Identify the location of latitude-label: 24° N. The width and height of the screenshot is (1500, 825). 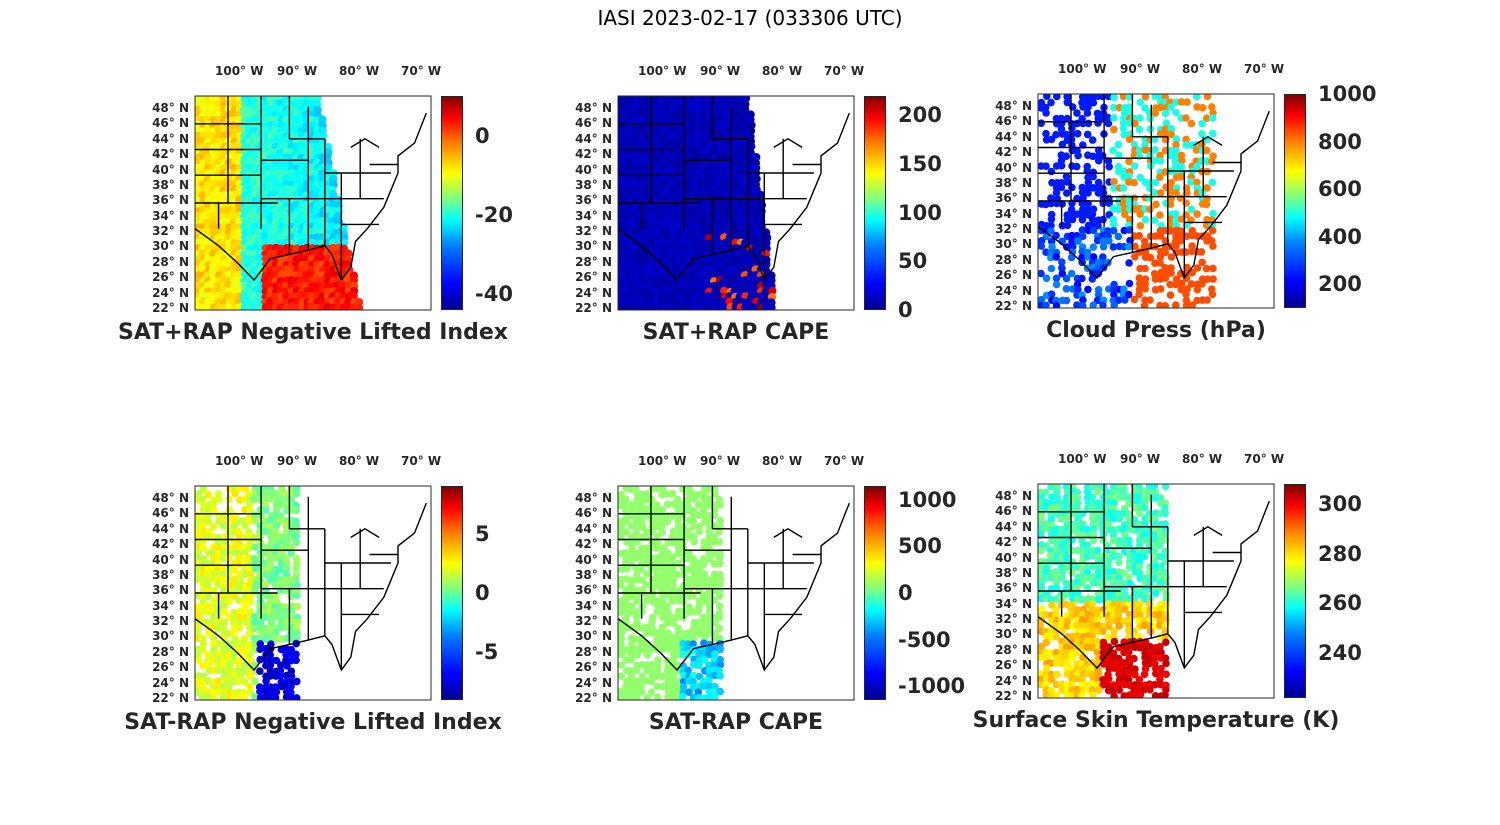
(170, 682).